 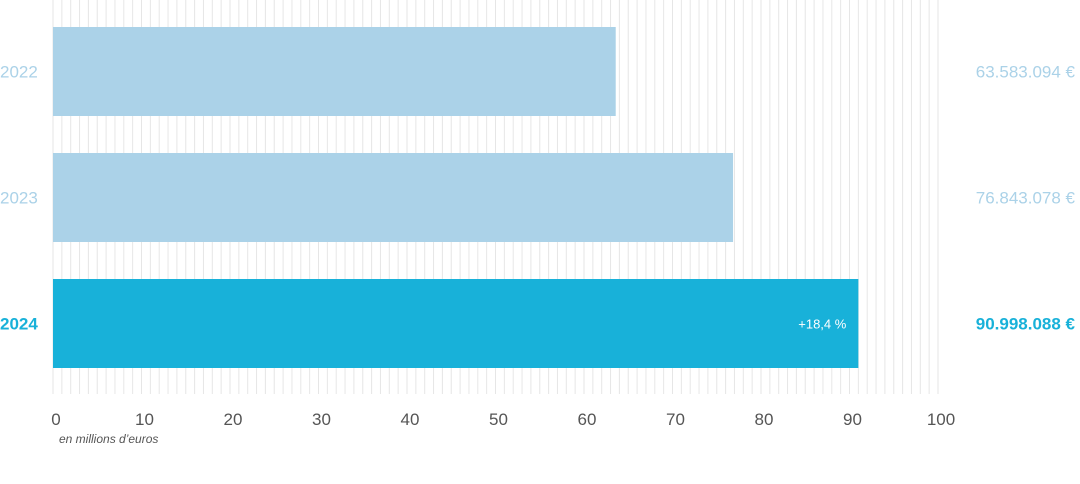 I want to click on value-label-2024: 90.998.088 €, so click(x=1026, y=324).